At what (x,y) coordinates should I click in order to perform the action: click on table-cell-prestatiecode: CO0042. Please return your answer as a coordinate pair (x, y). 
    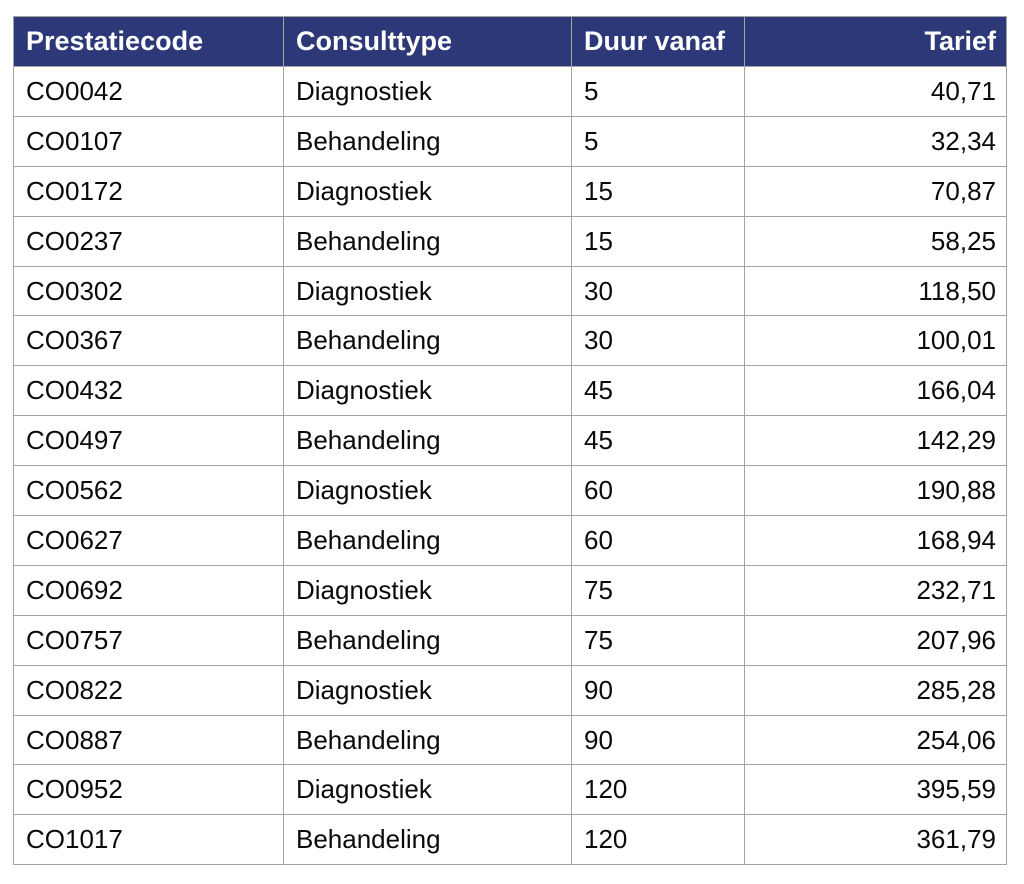
    Looking at the image, I should click on (148, 91).